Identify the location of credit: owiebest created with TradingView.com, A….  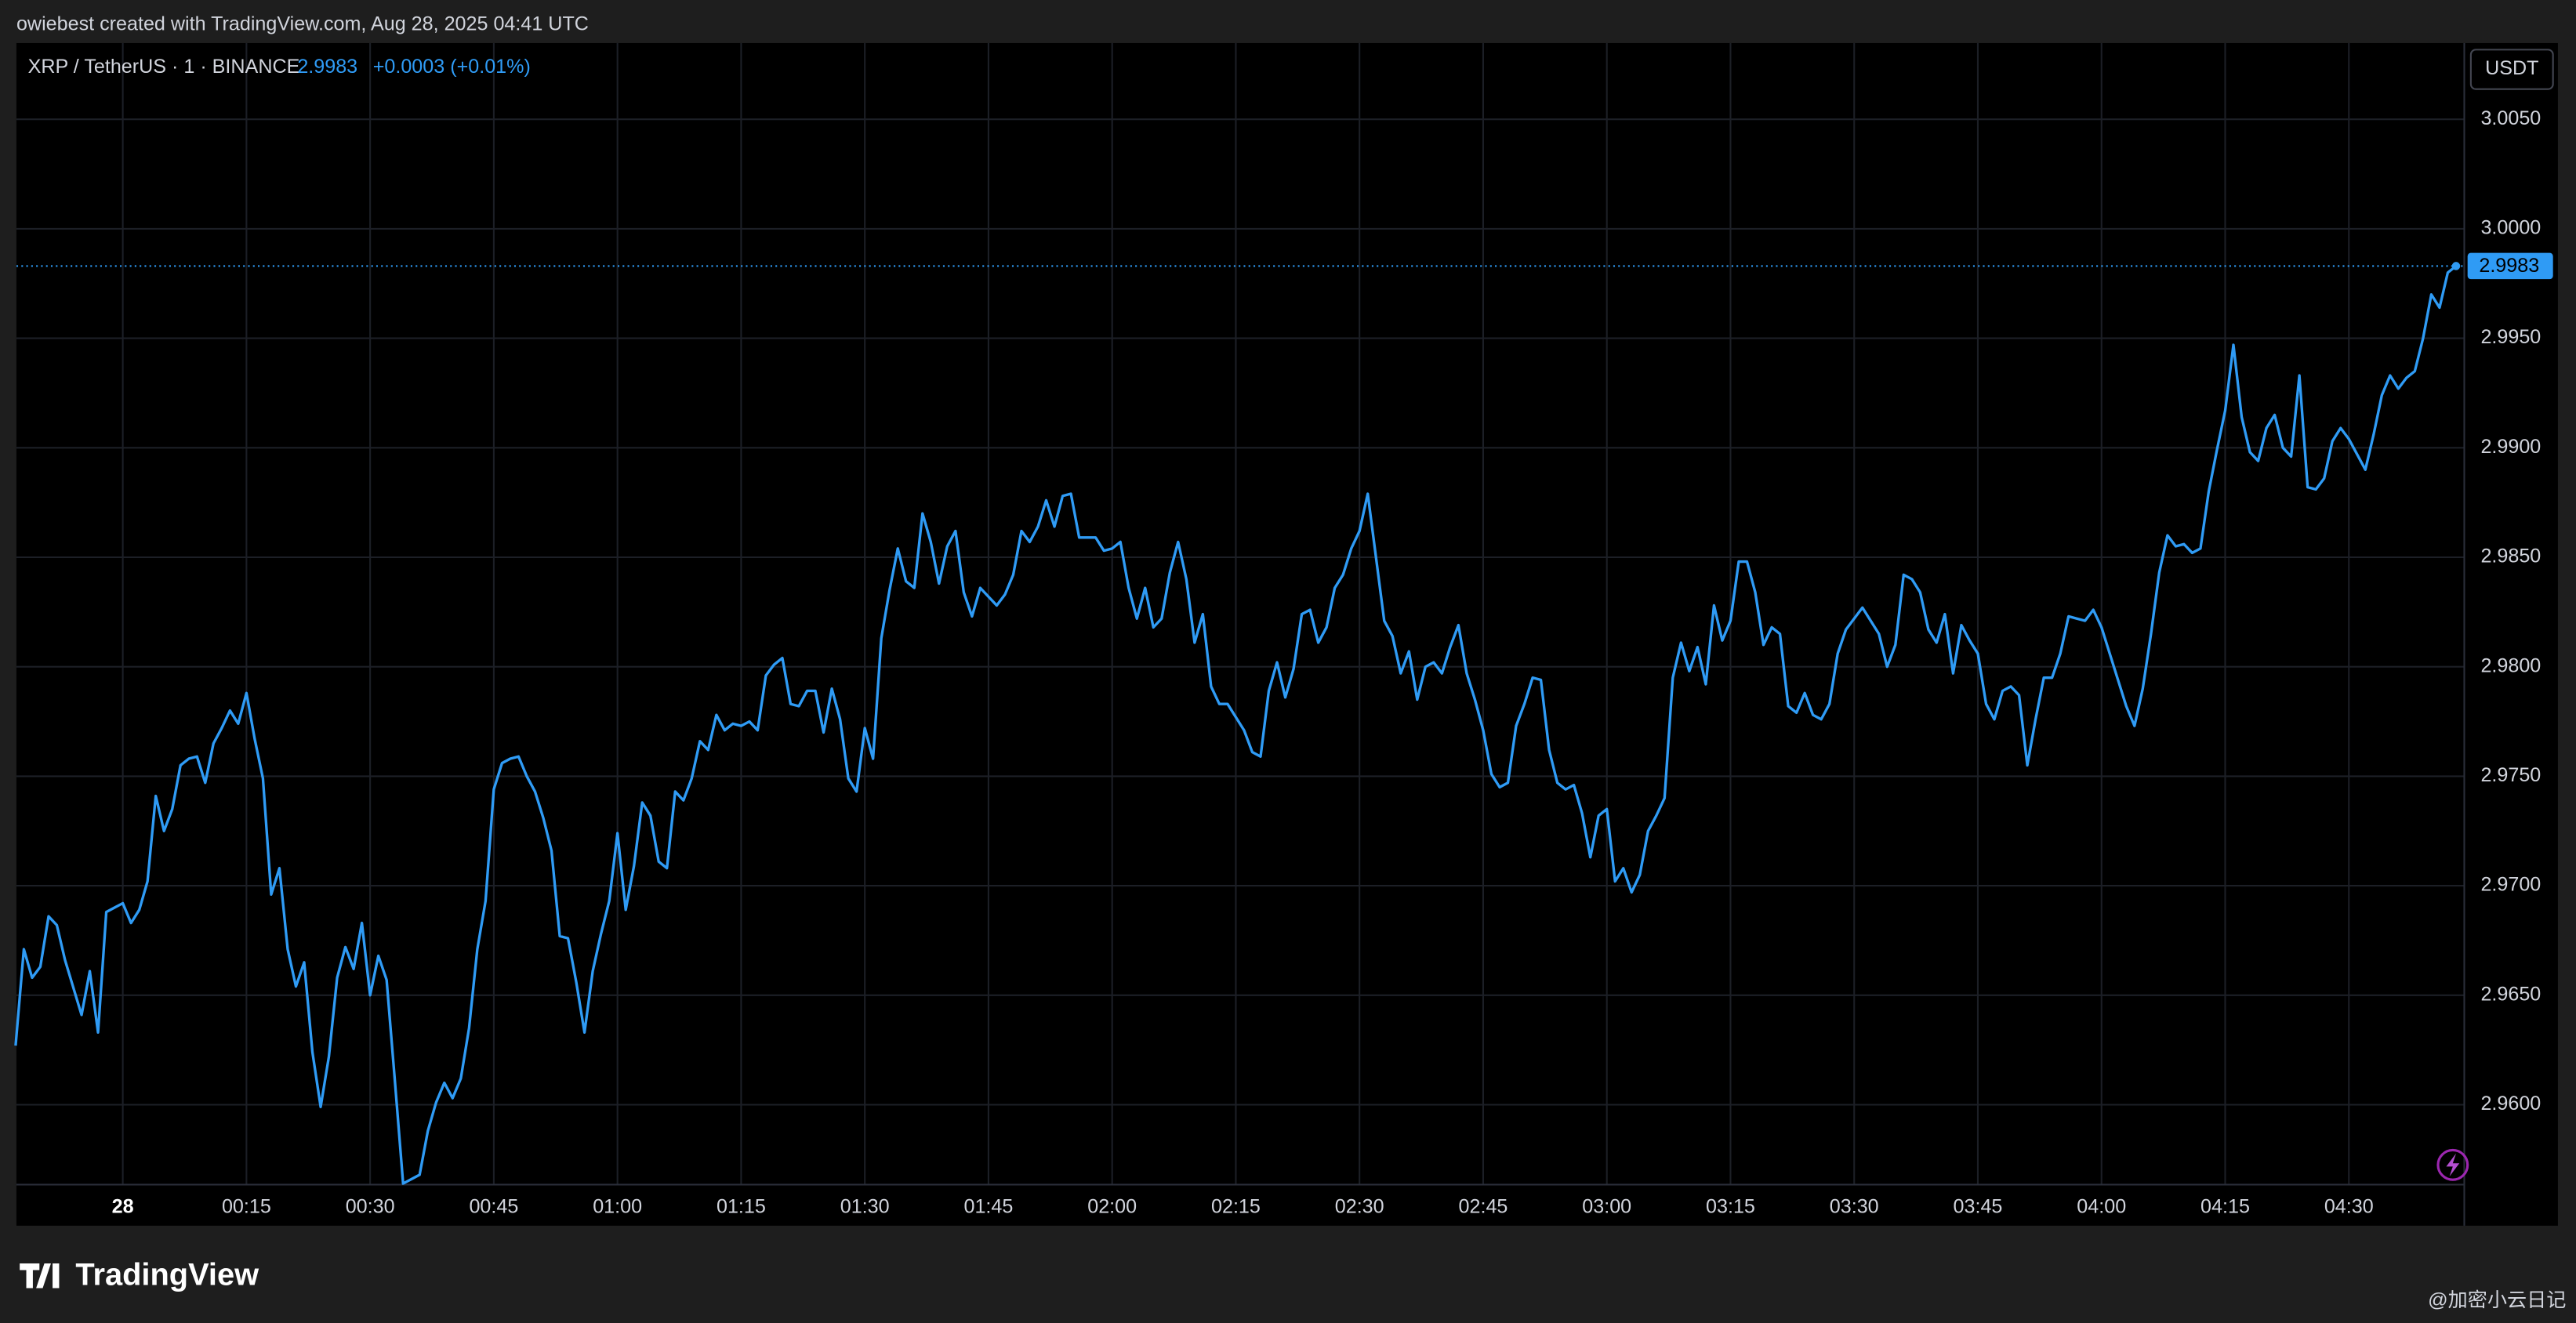
(303, 24).